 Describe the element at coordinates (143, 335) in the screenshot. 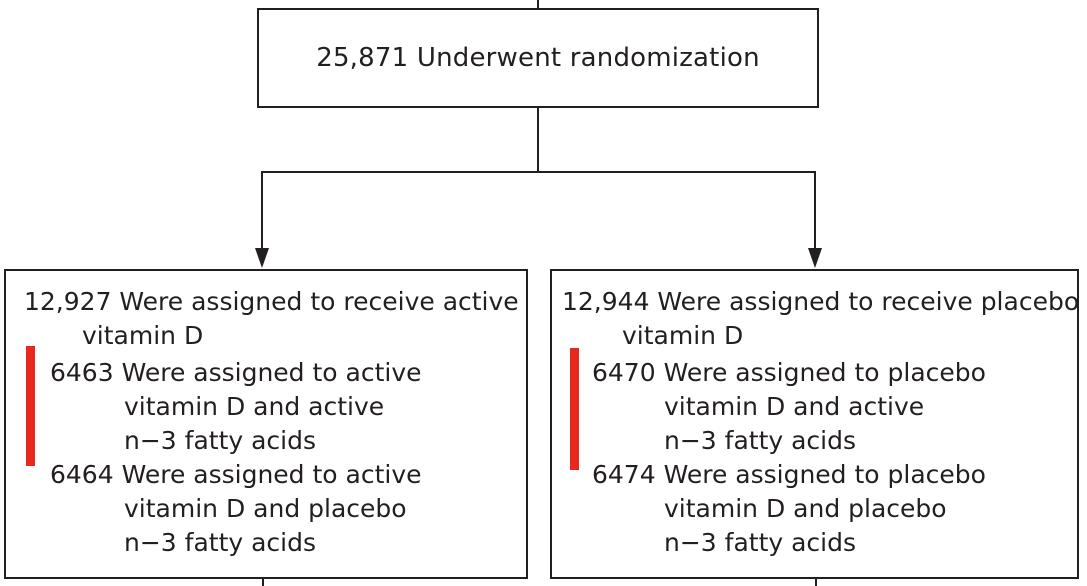

I see `active-arm-title-cont: vitamin D` at that location.